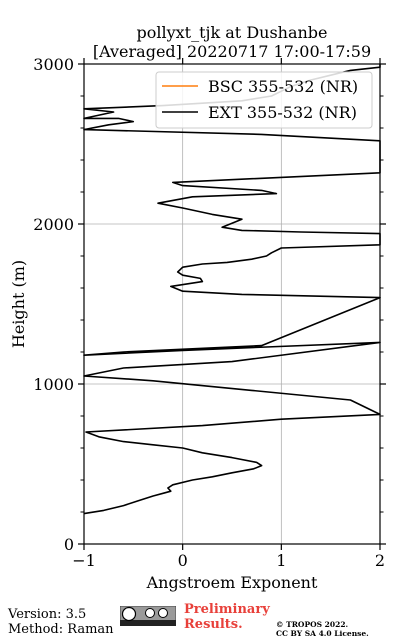  Describe the element at coordinates (232, 51) in the screenshot. I see `chart-title-line2: [Averaged] 20220717 17:00-17:59` at that location.